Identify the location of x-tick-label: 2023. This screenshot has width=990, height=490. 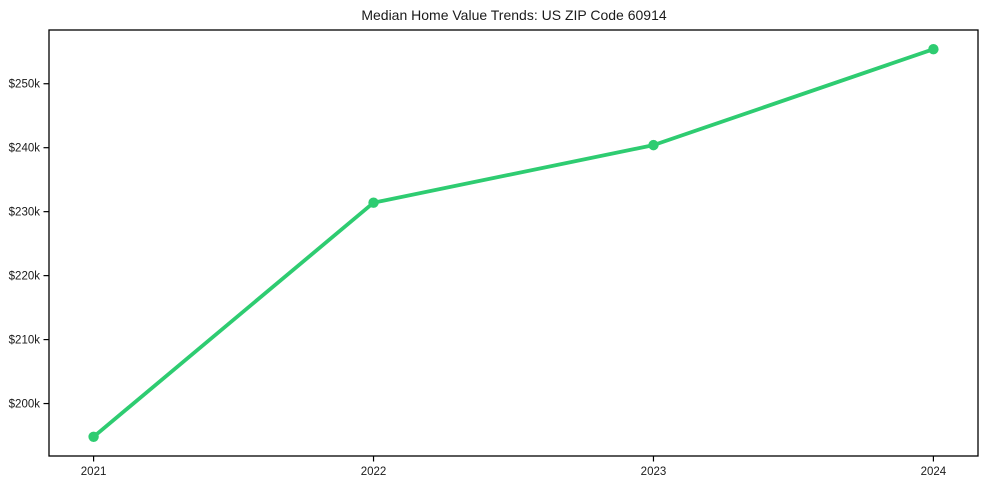
(654, 472).